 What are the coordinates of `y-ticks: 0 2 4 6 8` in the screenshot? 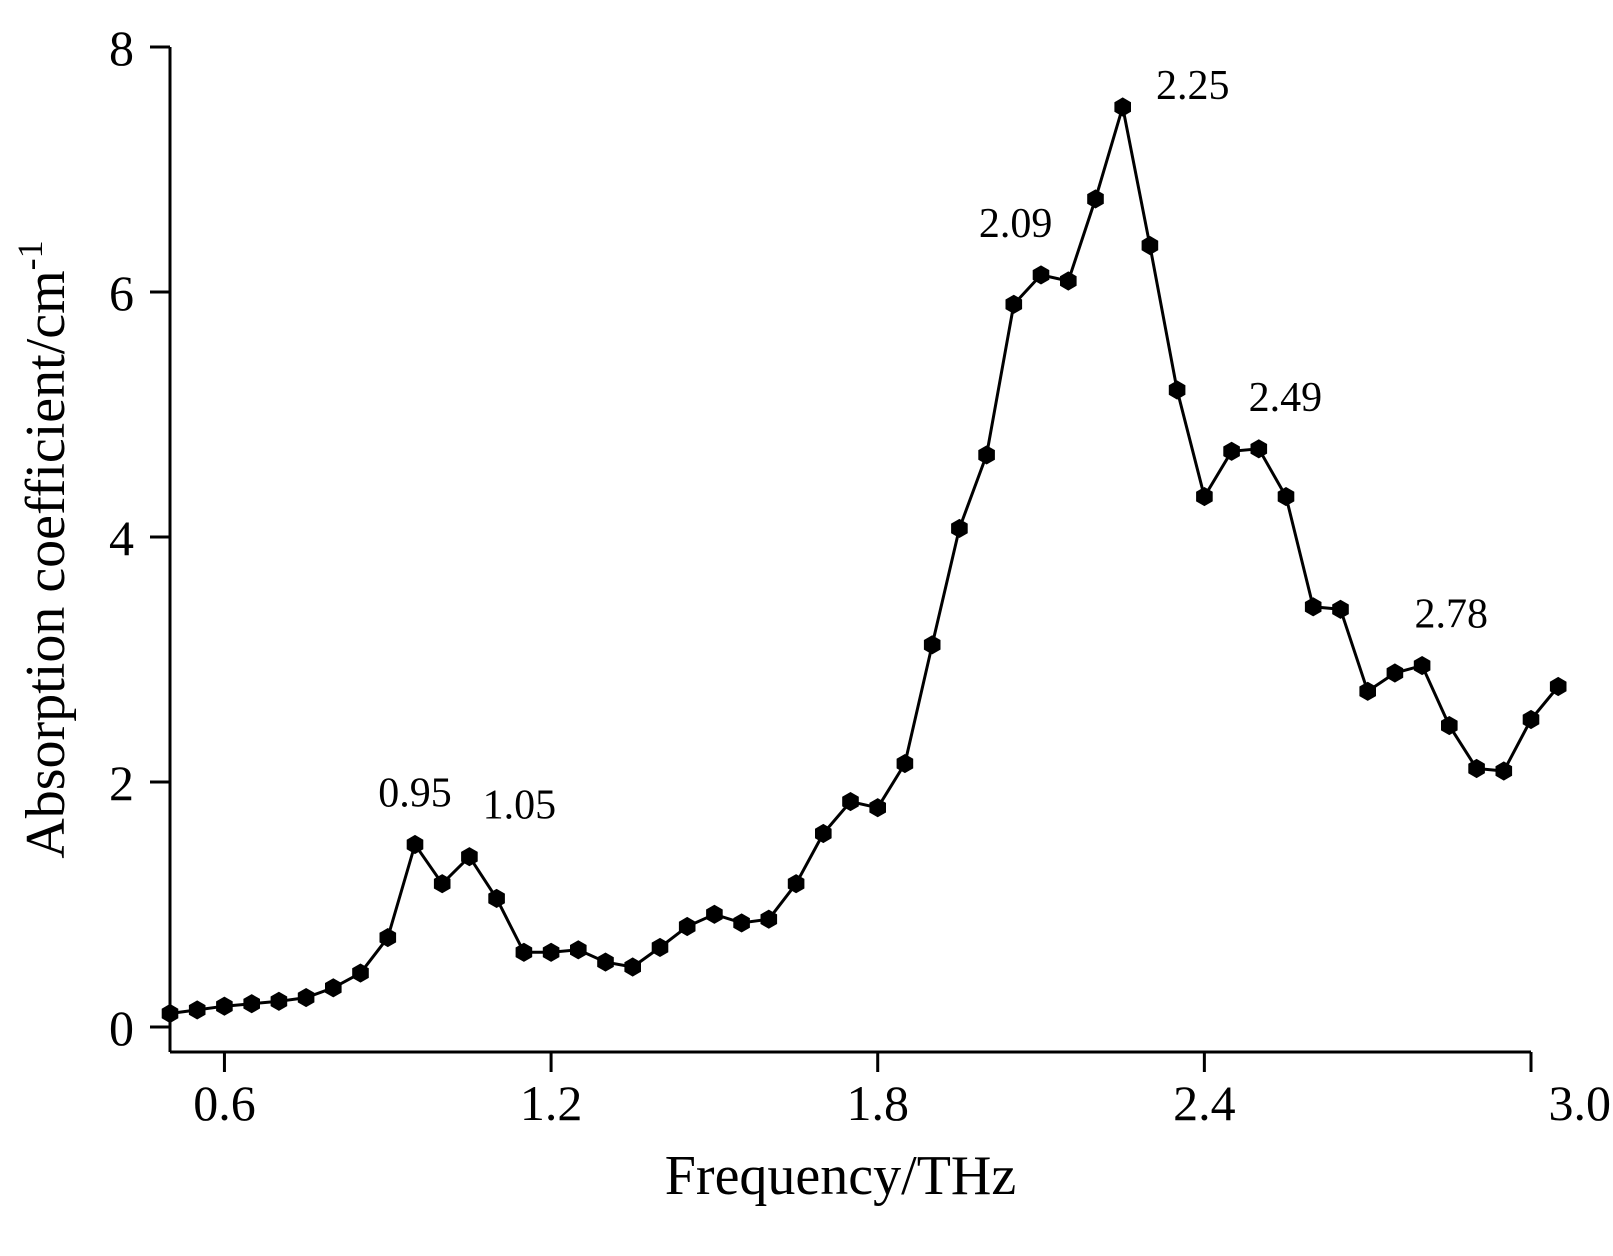 It's located at (139, 538).